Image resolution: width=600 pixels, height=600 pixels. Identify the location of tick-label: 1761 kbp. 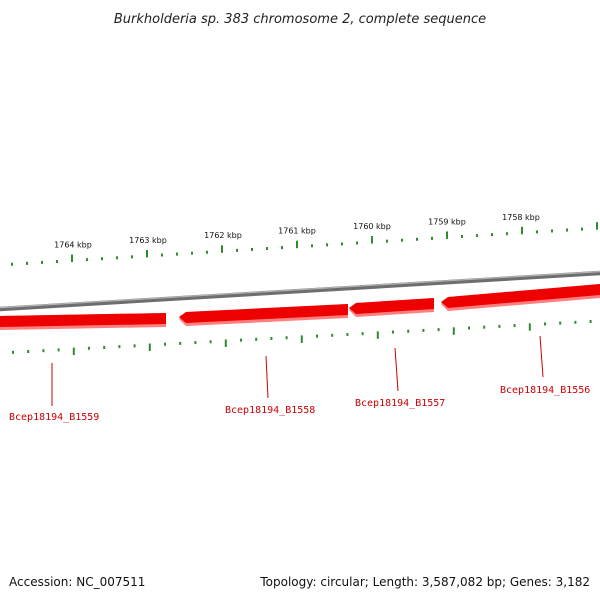
(297, 231).